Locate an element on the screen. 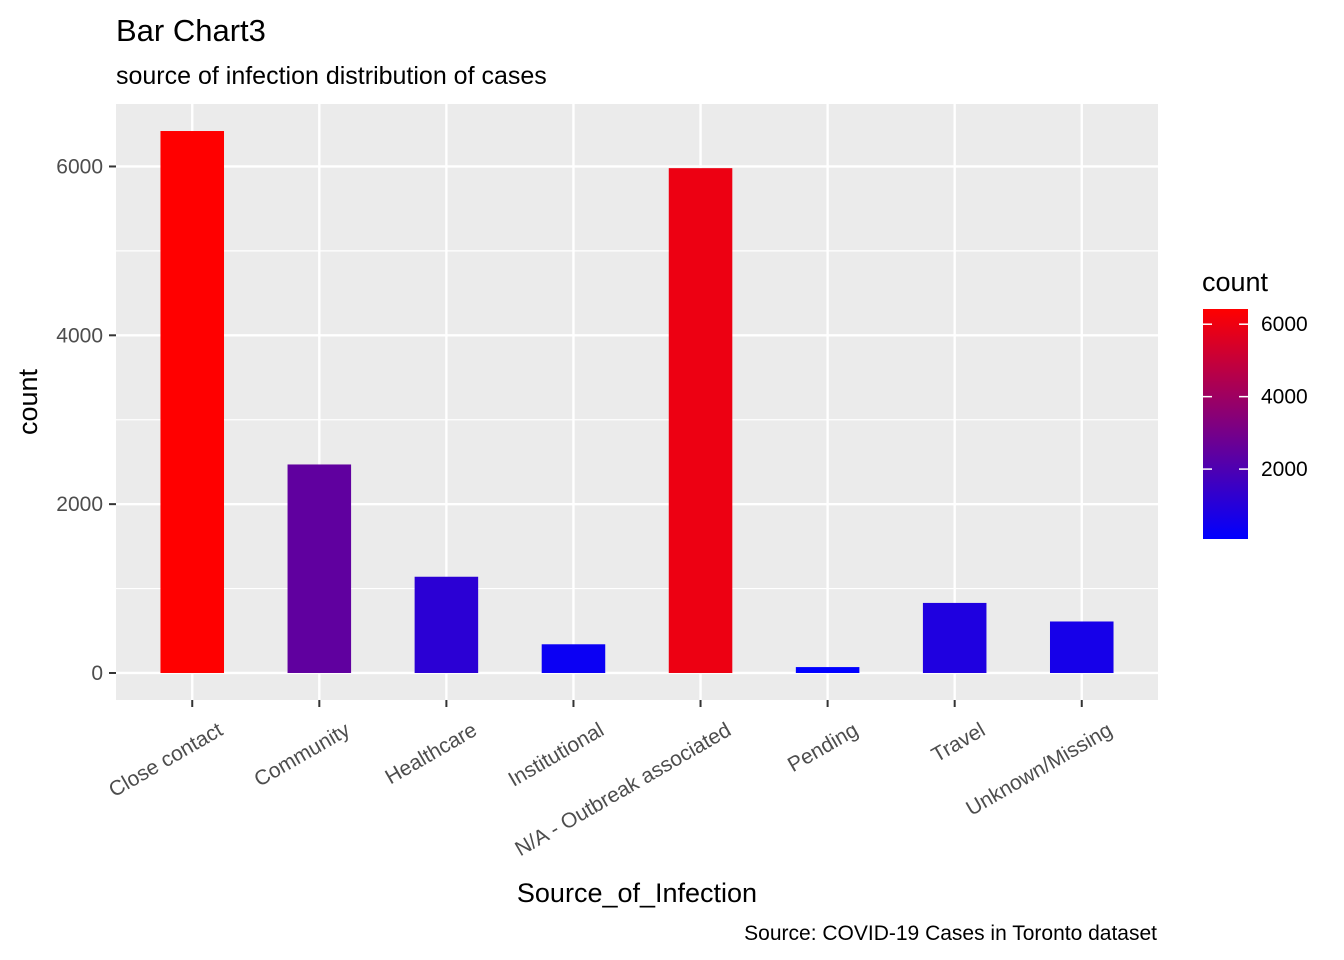  y-tick-label: 6000 is located at coordinates (79, 166).